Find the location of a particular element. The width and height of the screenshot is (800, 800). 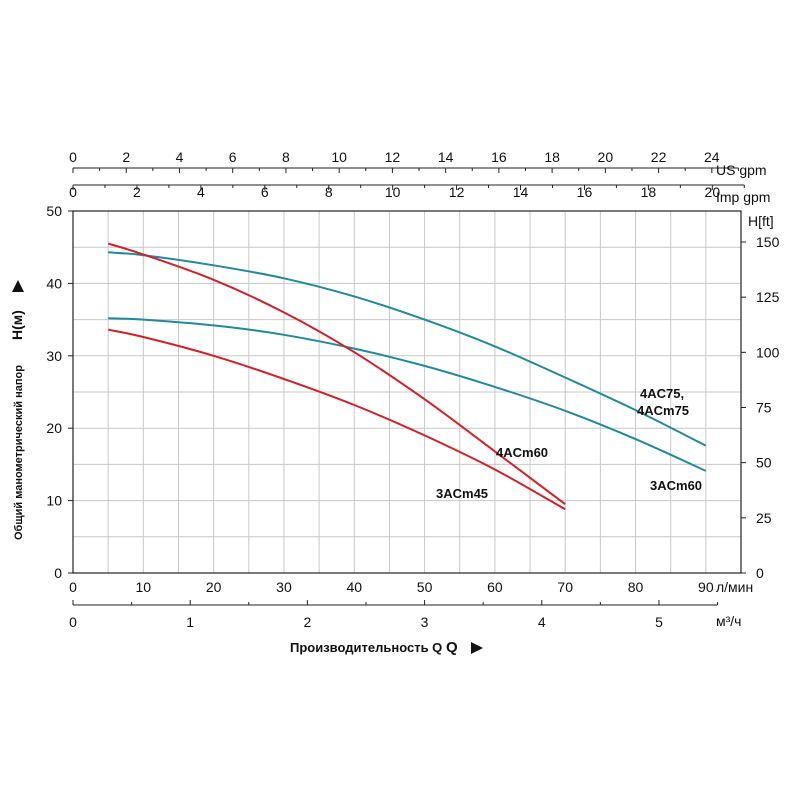

curve-label-3acm60: 3ACm60 is located at coordinates (676, 485).